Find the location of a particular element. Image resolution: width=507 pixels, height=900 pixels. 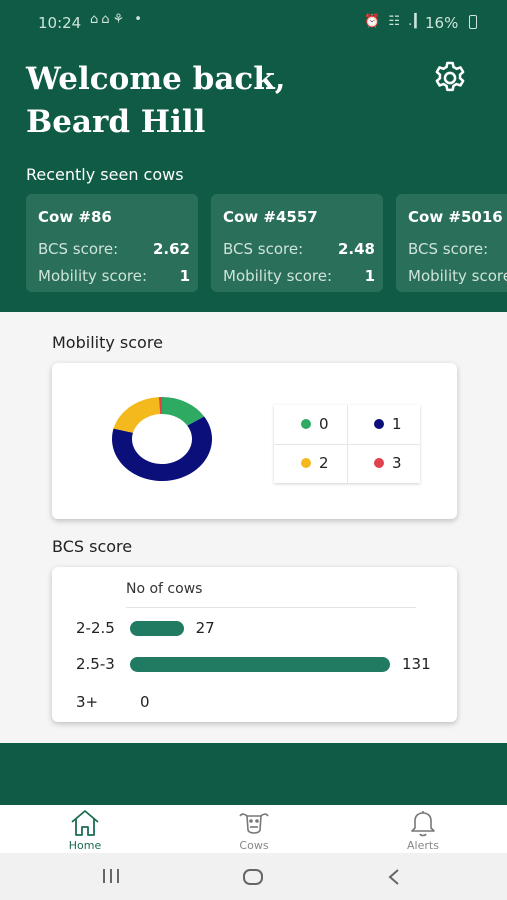

legend-label: 2 is located at coordinates (324, 463).